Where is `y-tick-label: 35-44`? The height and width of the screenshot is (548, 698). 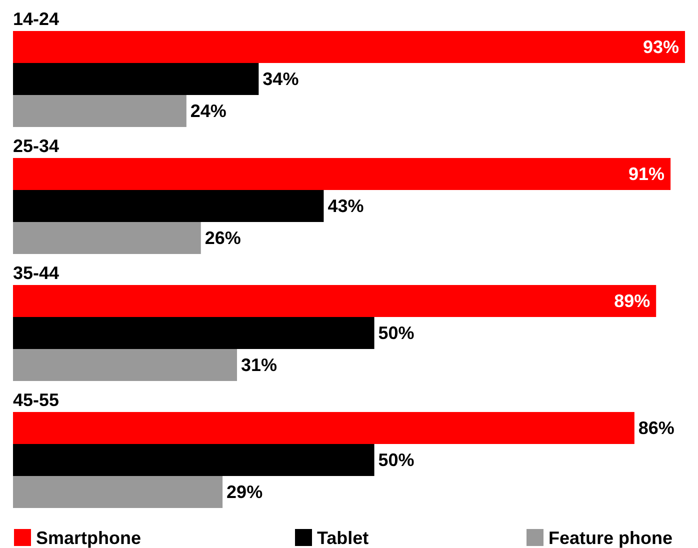 y-tick-label: 35-44 is located at coordinates (36, 273).